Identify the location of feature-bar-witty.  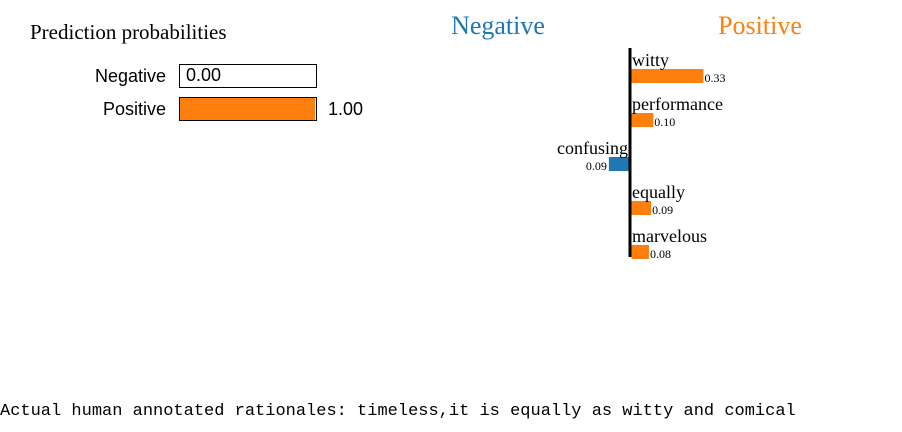
(667, 76).